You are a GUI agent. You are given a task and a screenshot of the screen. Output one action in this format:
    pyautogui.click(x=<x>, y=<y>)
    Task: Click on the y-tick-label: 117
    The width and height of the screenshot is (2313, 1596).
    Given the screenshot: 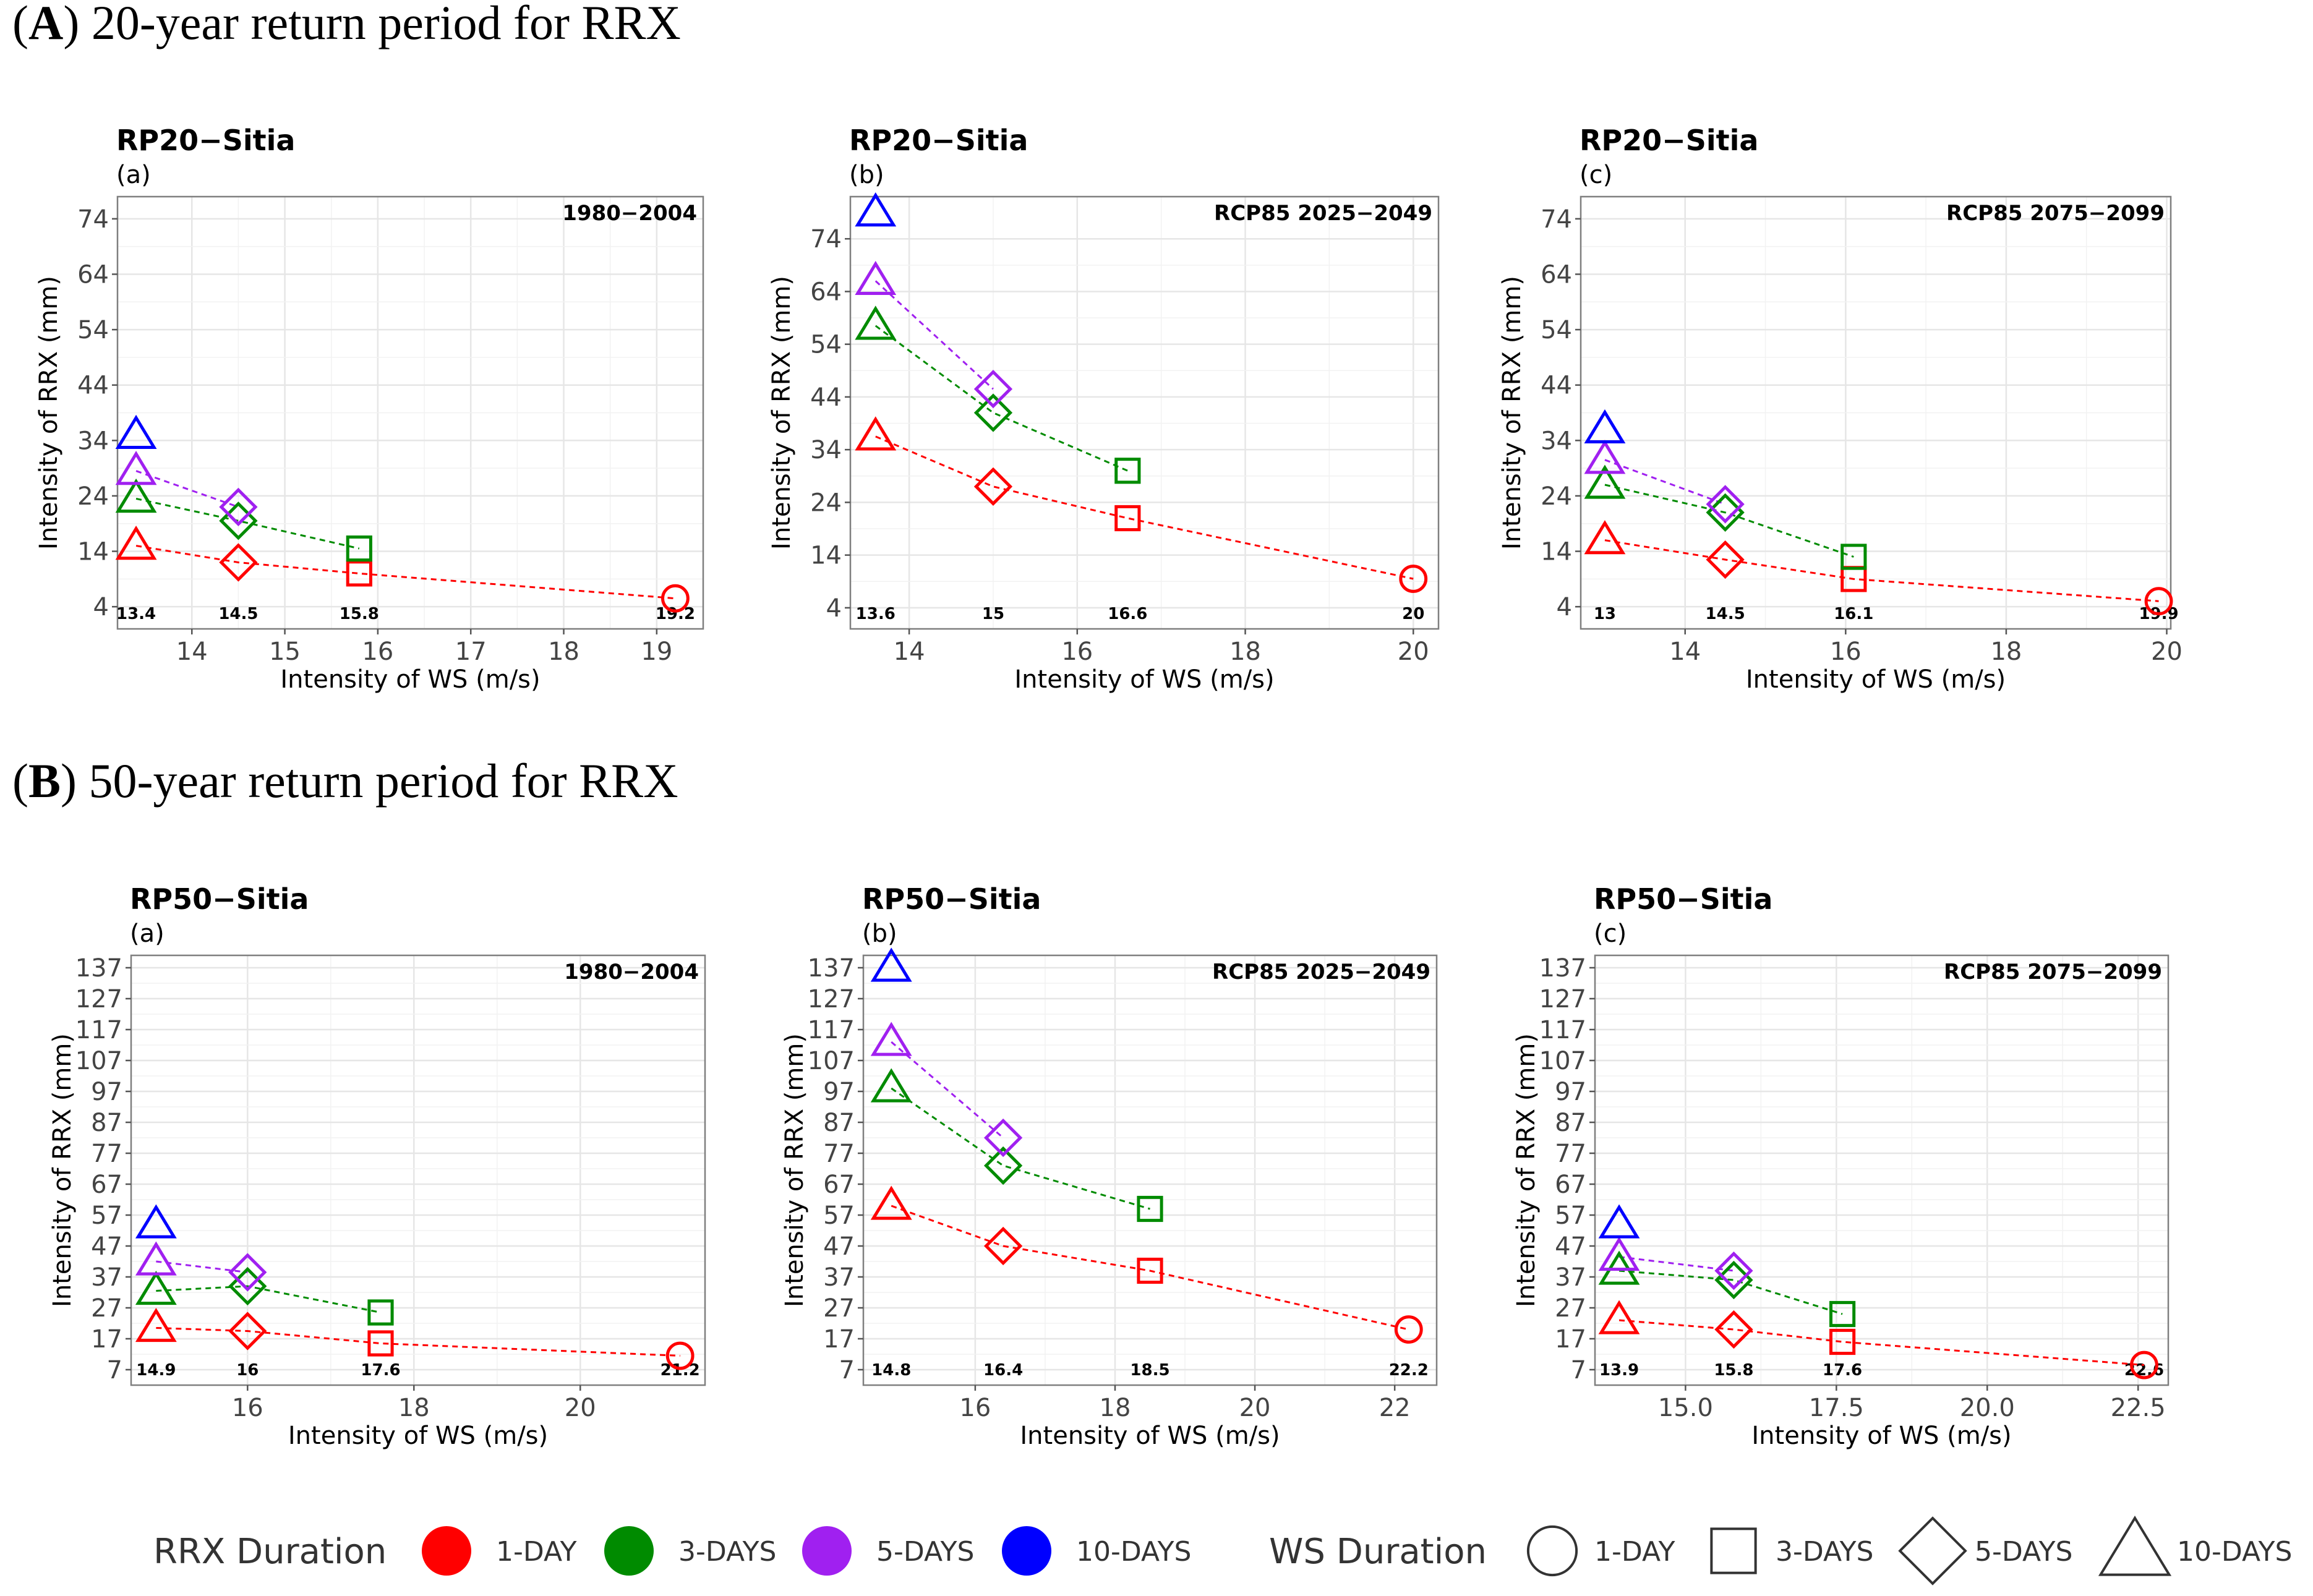 What is the action you would take?
    pyautogui.click(x=1562, y=1030)
    